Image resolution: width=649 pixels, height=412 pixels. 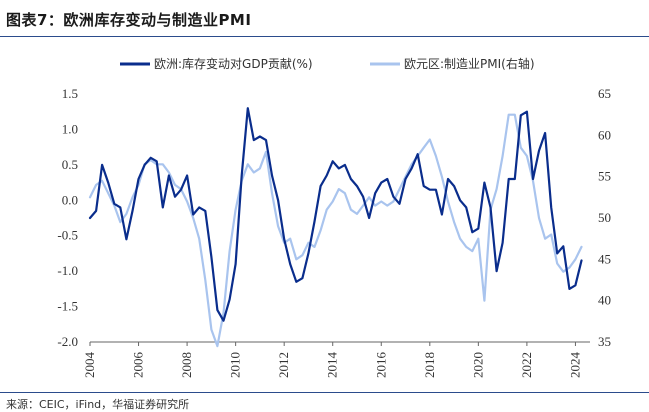 What do you see at coordinates (67, 235) in the screenshot?
I see `y-left-tick-label: -0.5` at bounding box center [67, 235].